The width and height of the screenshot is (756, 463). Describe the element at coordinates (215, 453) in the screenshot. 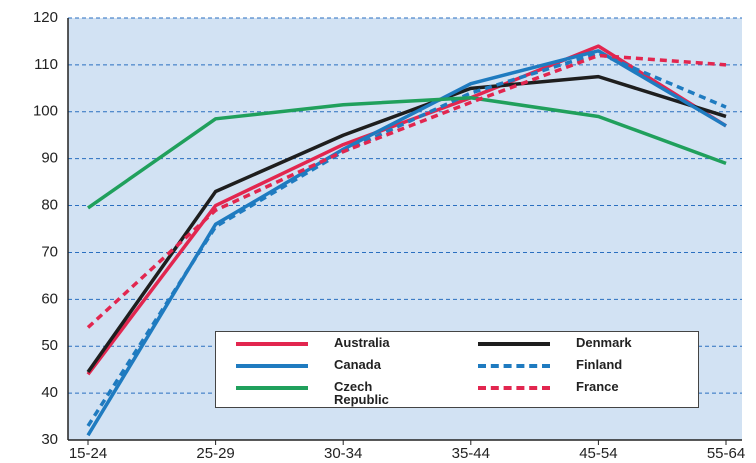

I see `x-tick-label: 25-29` at that location.